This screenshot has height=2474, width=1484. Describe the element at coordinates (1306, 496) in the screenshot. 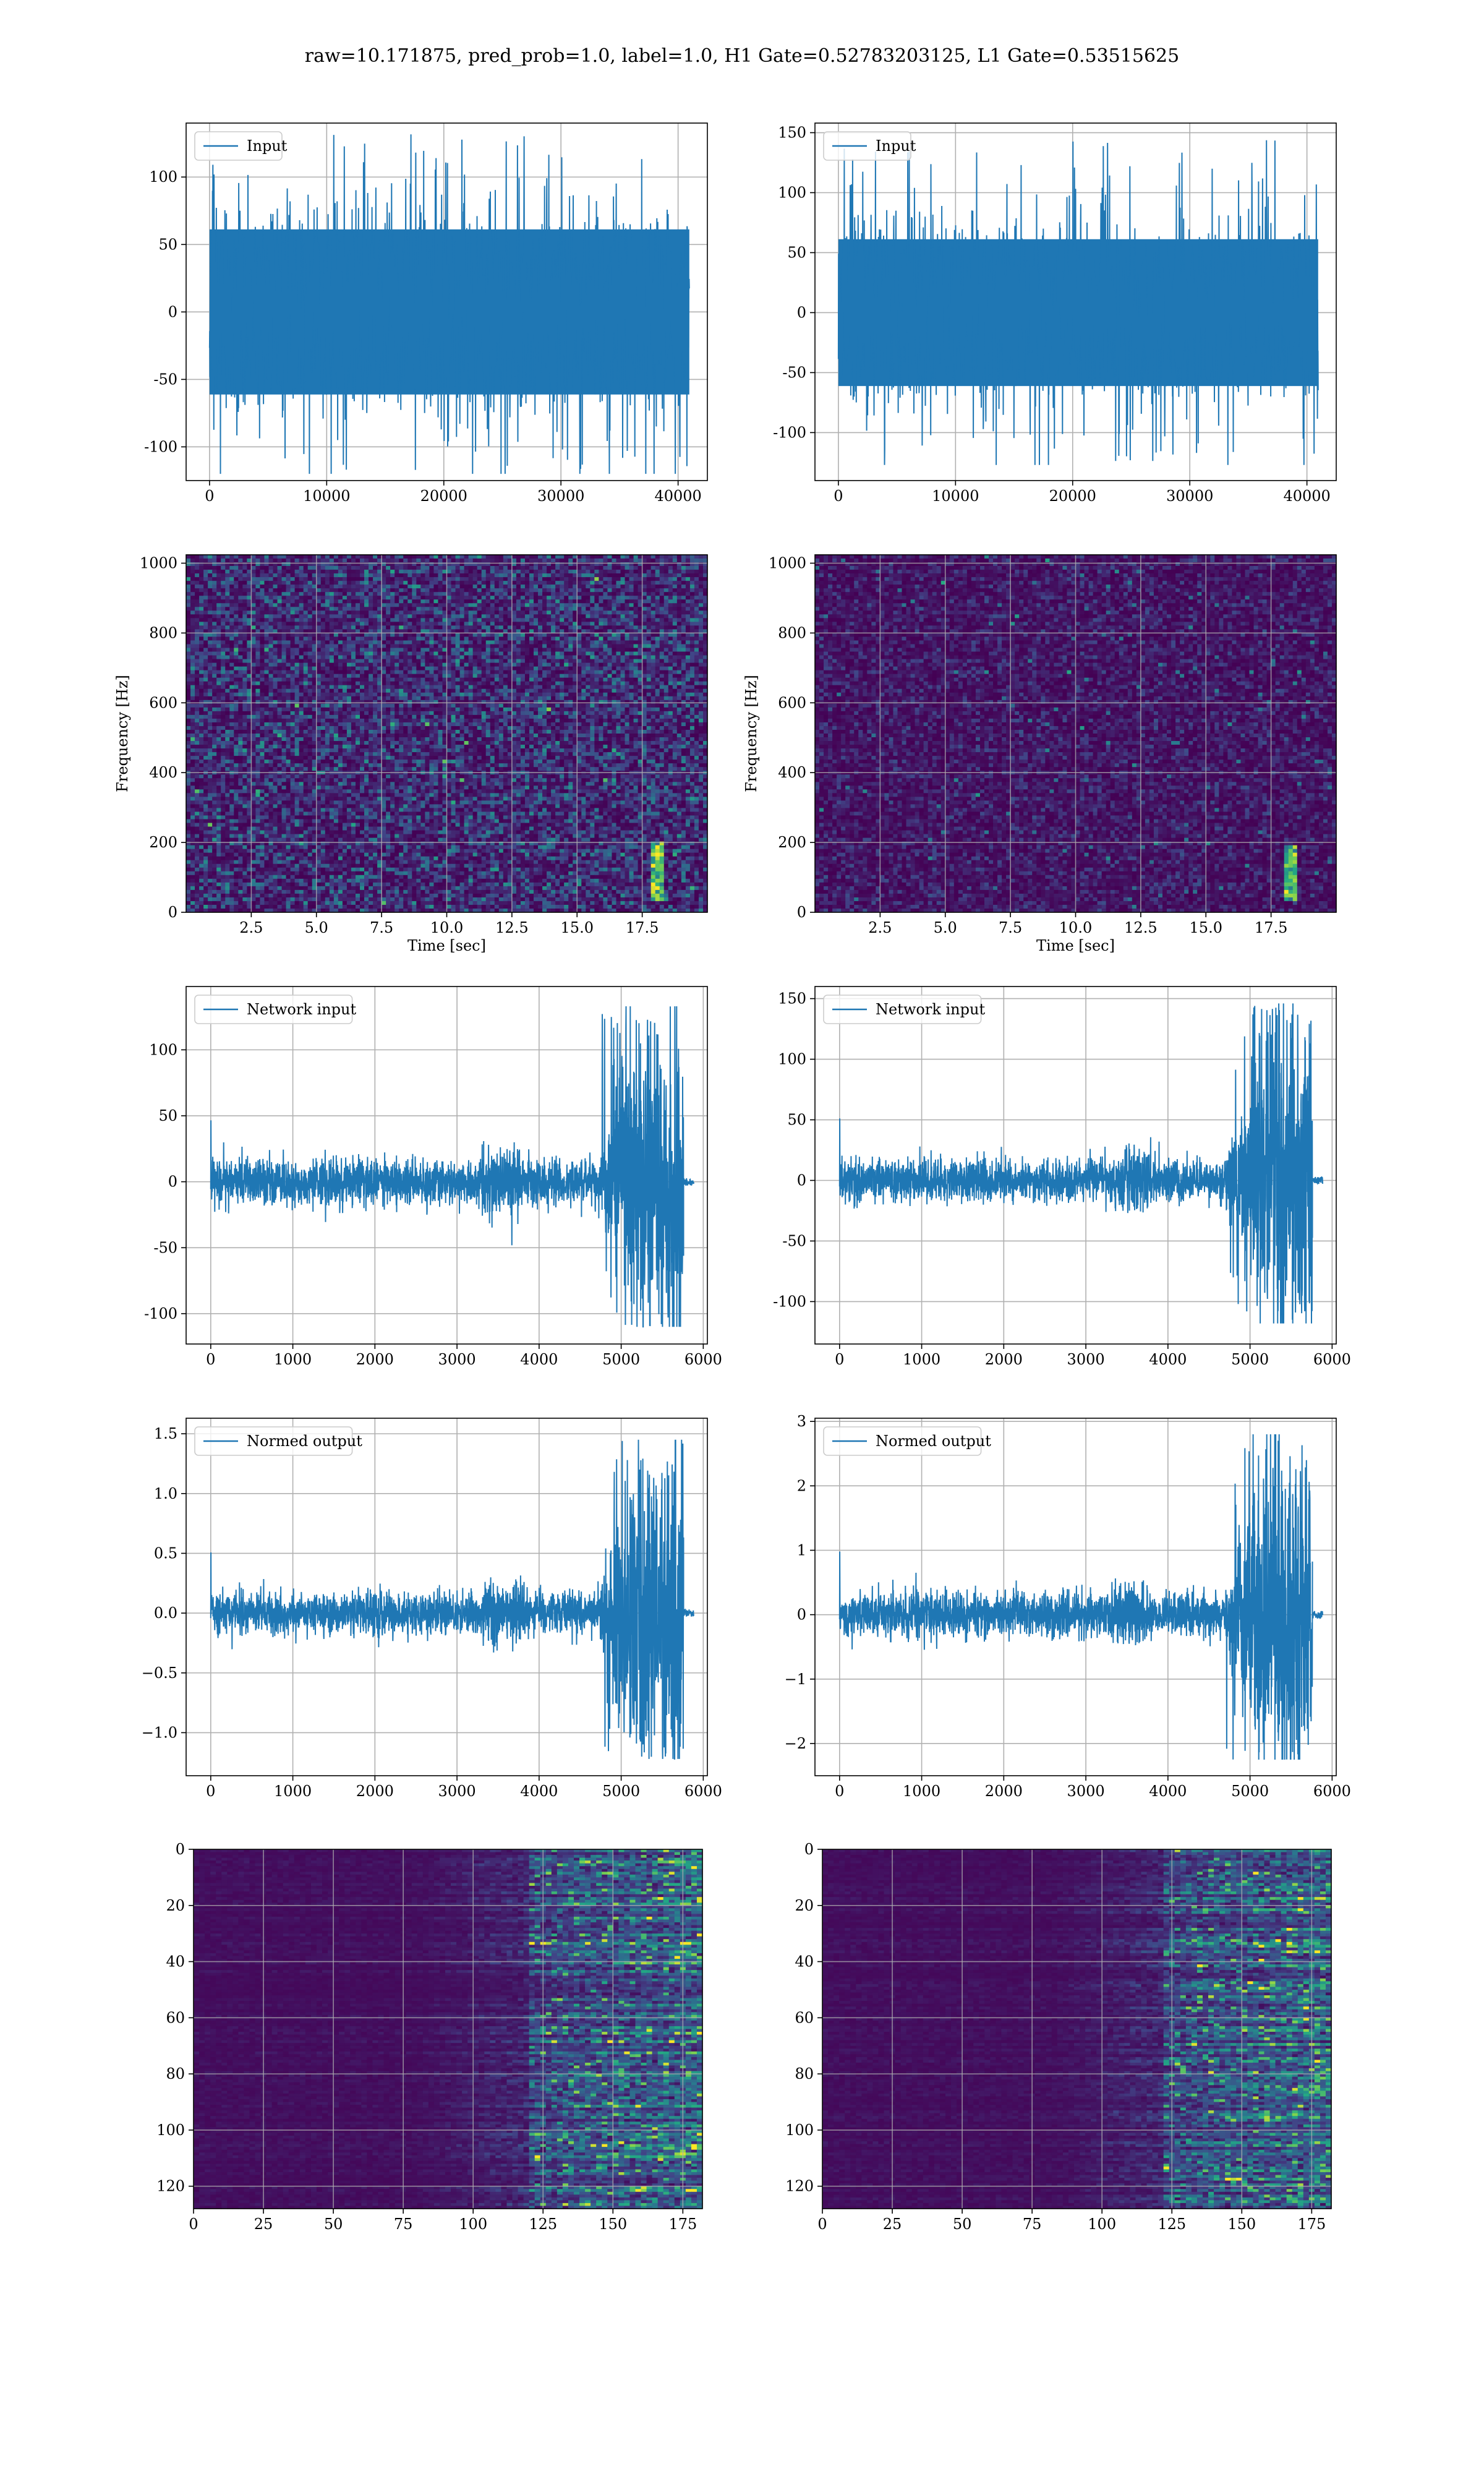

I see `x-tick-label: 40000` at that location.